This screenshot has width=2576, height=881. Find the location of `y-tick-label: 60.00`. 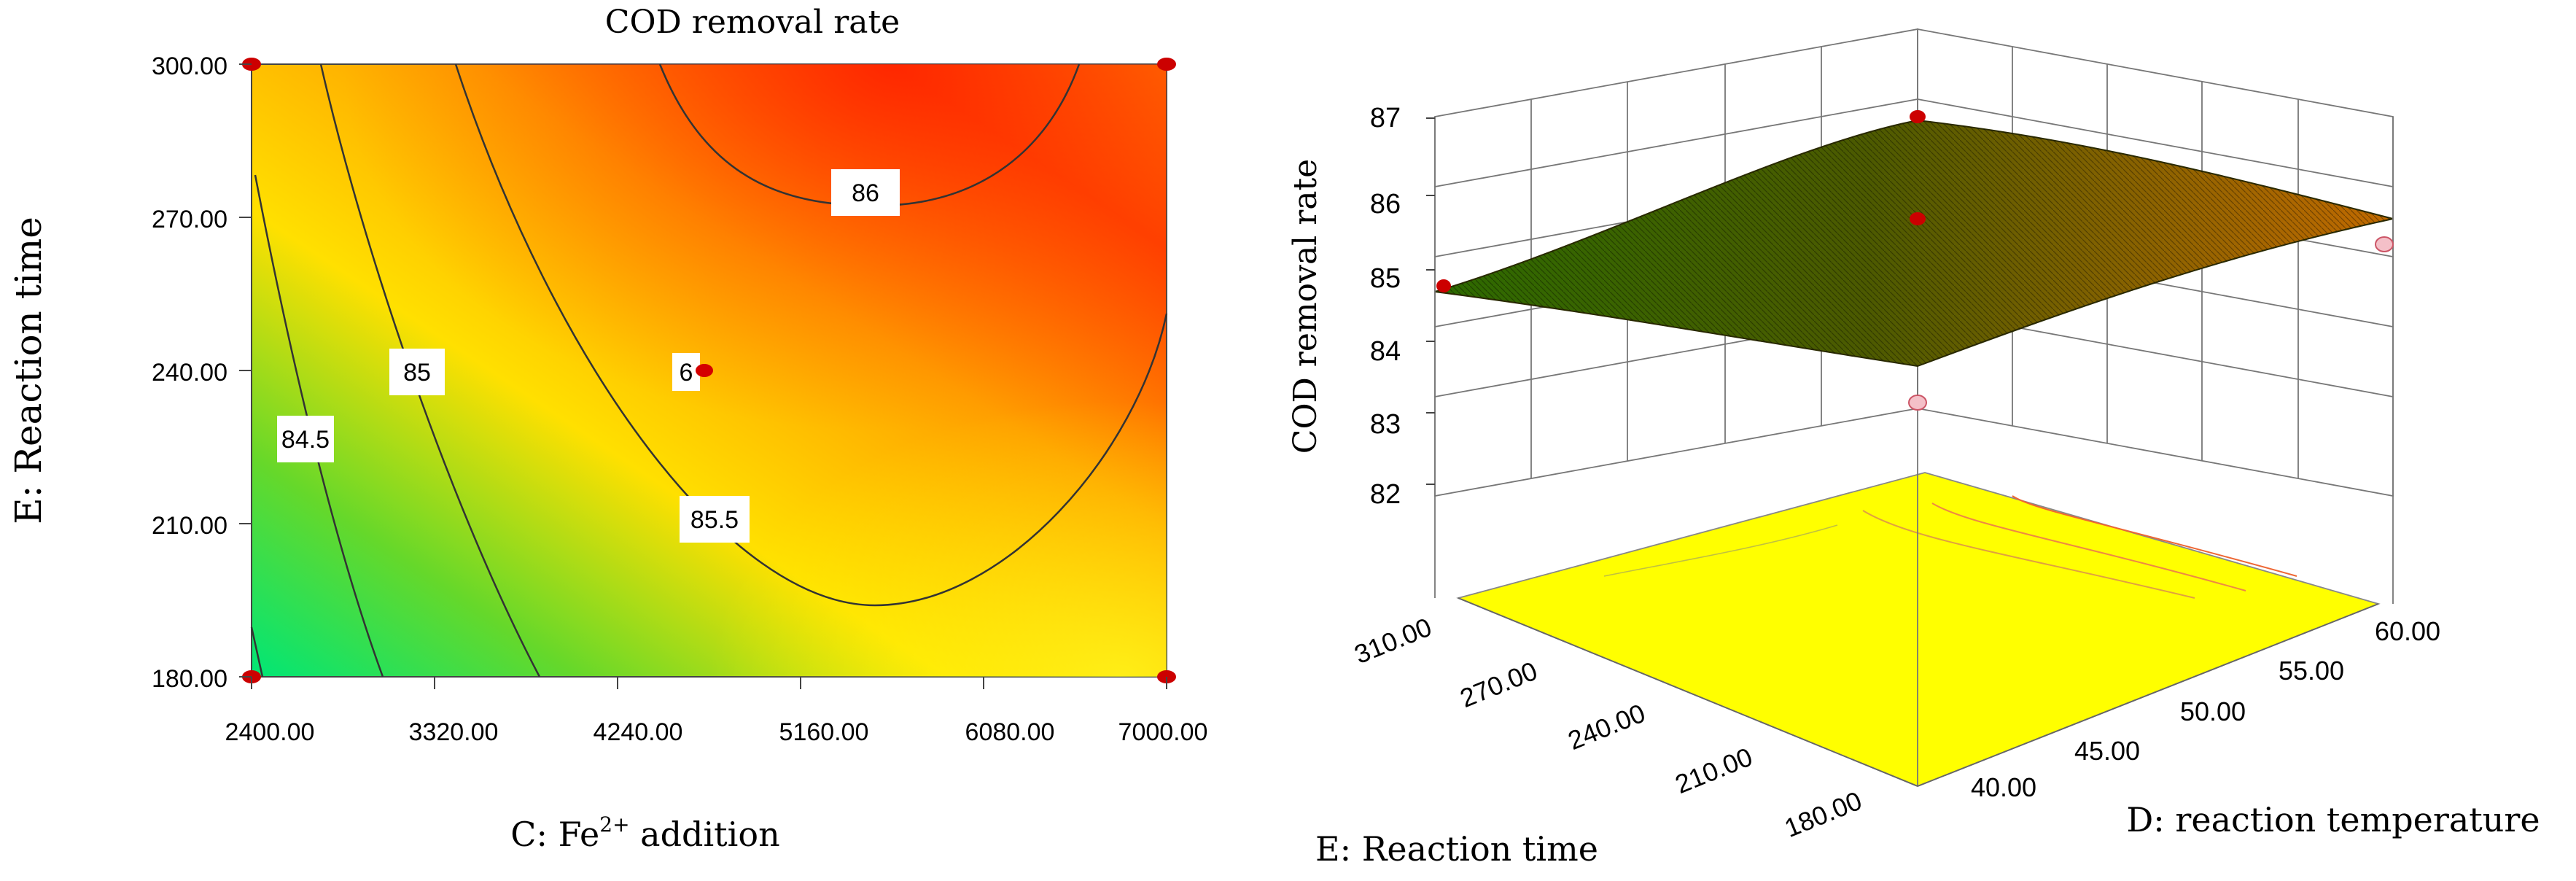

y-tick-label: 60.00 is located at coordinates (2407, 631).